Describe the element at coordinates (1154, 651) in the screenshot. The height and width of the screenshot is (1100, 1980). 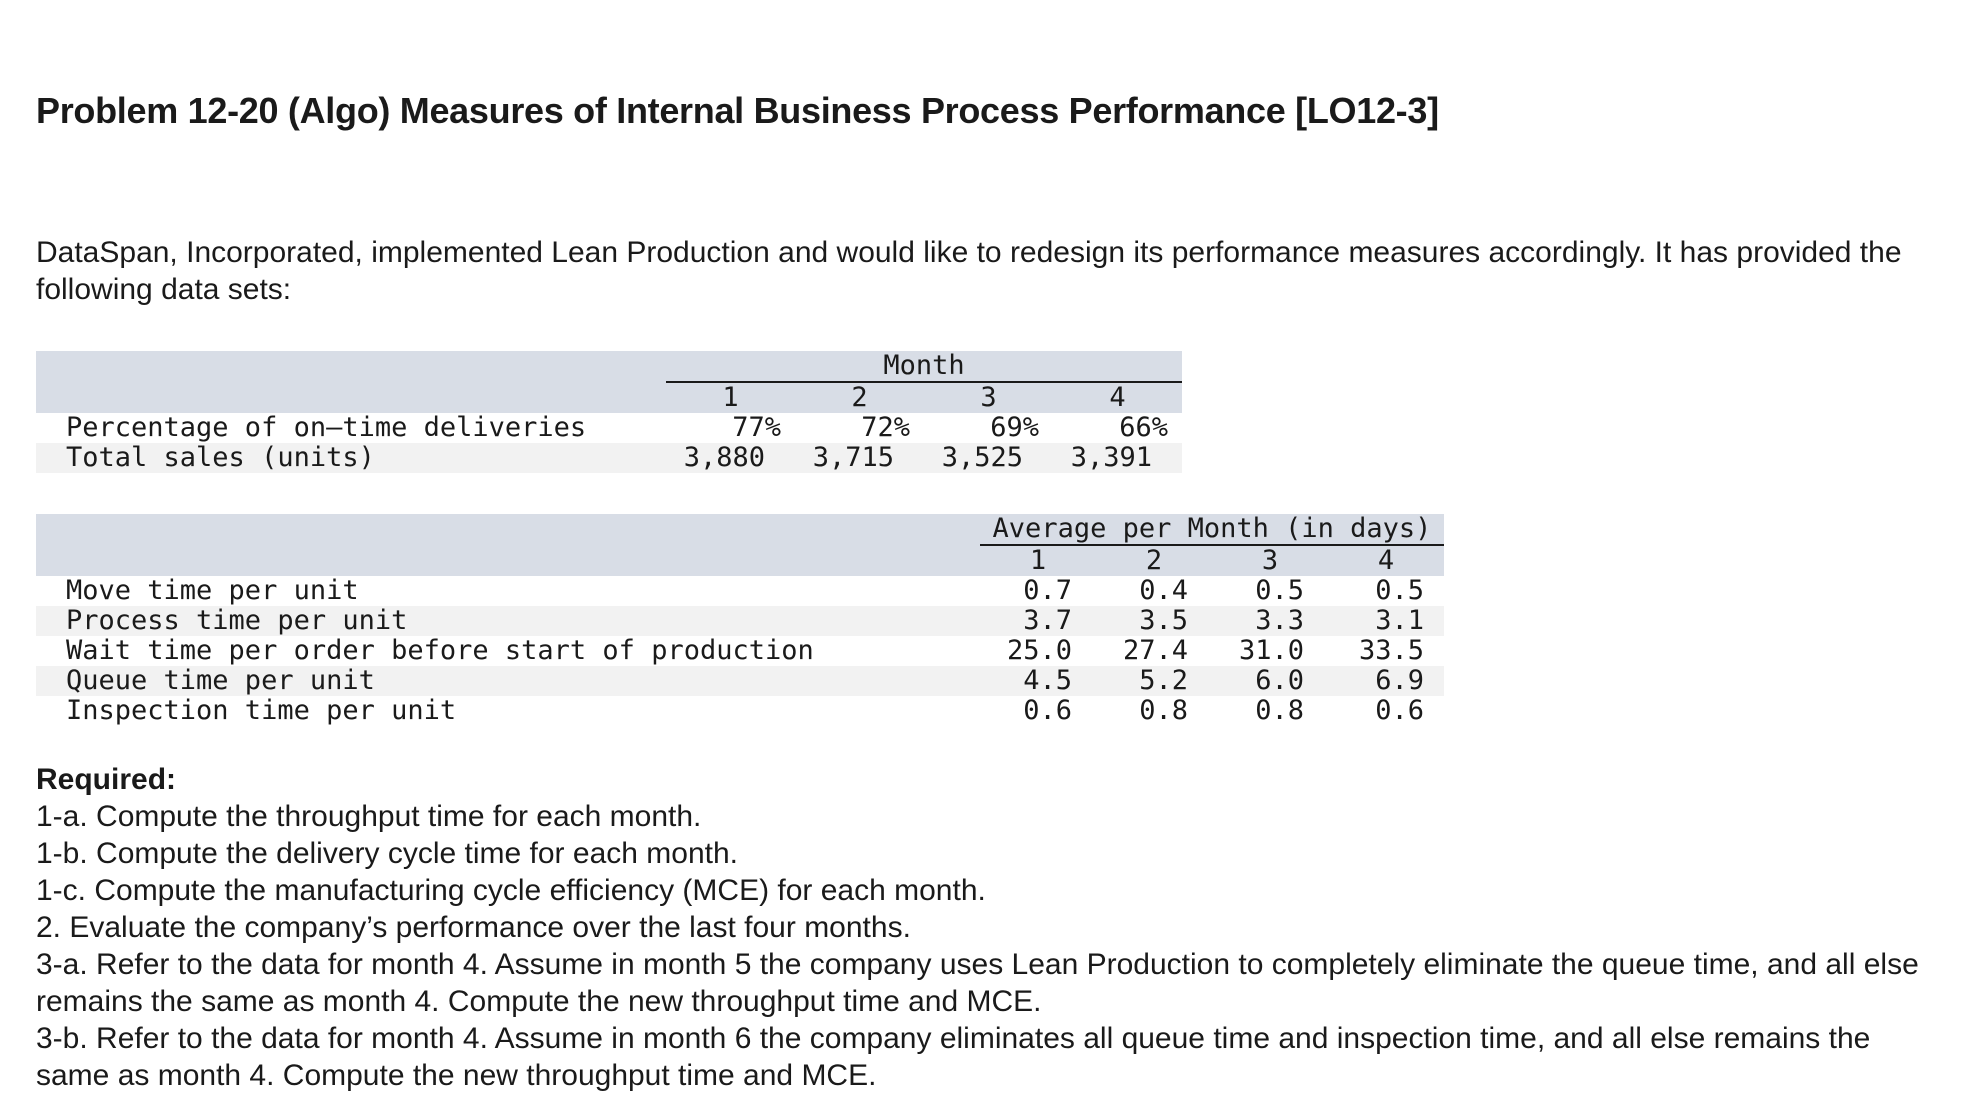
I see `cell-value: 27.4` at that location.